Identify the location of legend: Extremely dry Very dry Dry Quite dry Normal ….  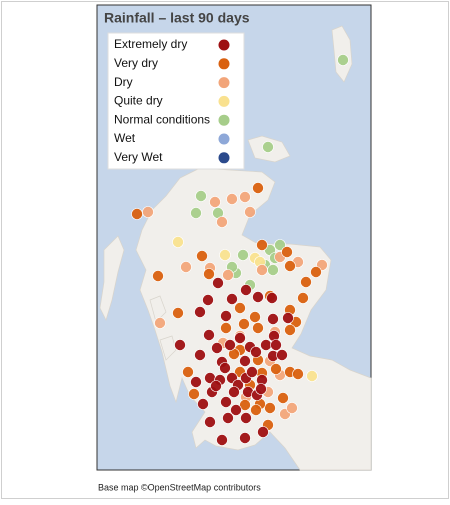
(172, 100).